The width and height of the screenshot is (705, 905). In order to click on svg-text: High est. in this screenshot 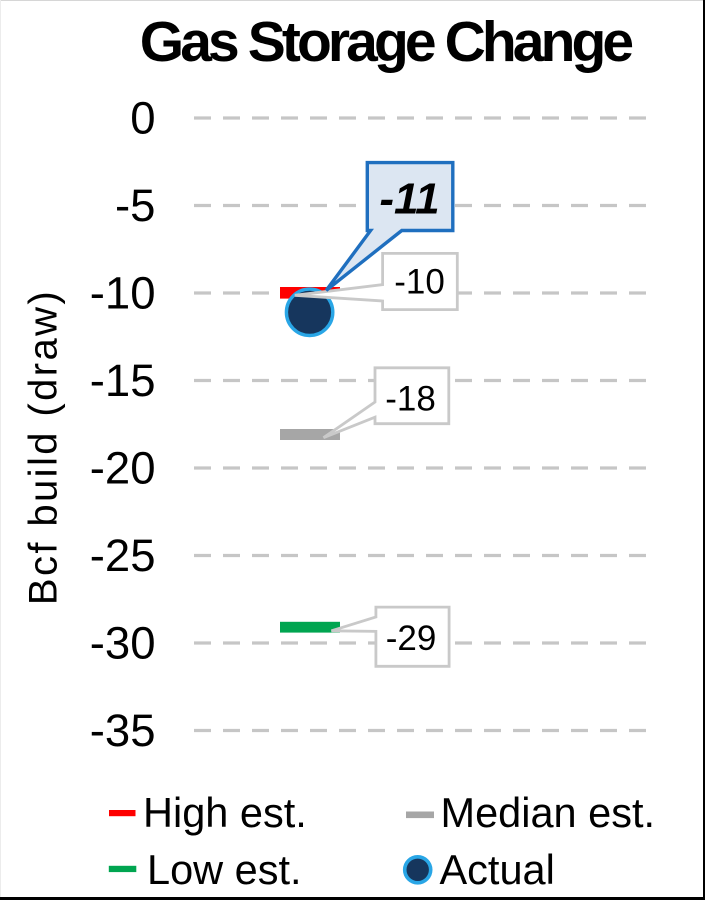, I will do `click(225, 812)`.